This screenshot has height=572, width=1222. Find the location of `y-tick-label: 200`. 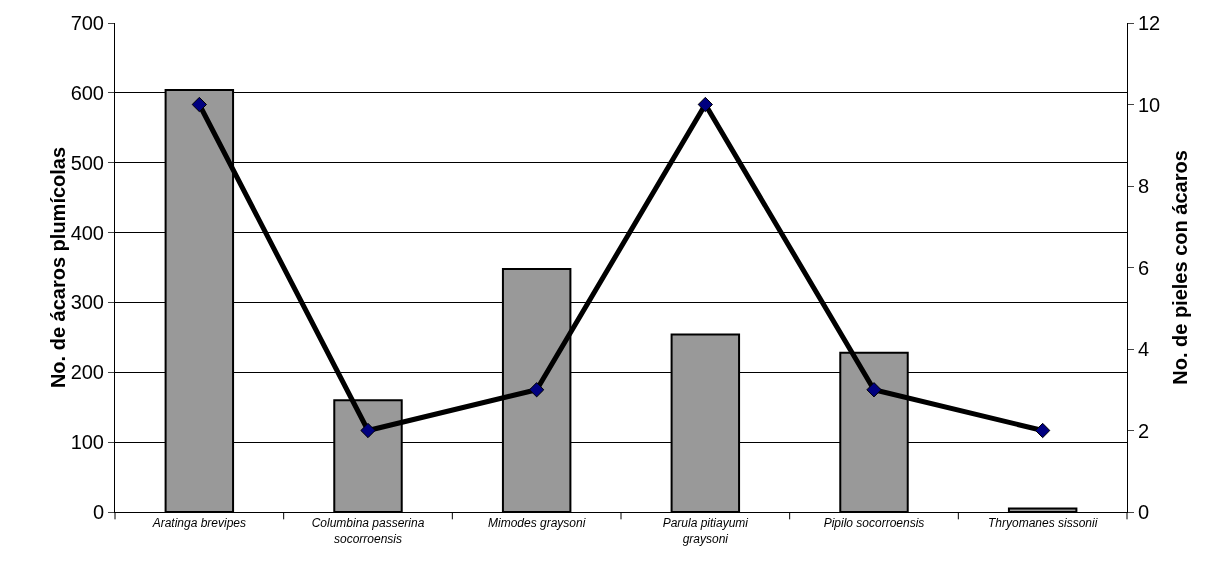

y-tick-label: 200 is located at coordinates (87, 372).